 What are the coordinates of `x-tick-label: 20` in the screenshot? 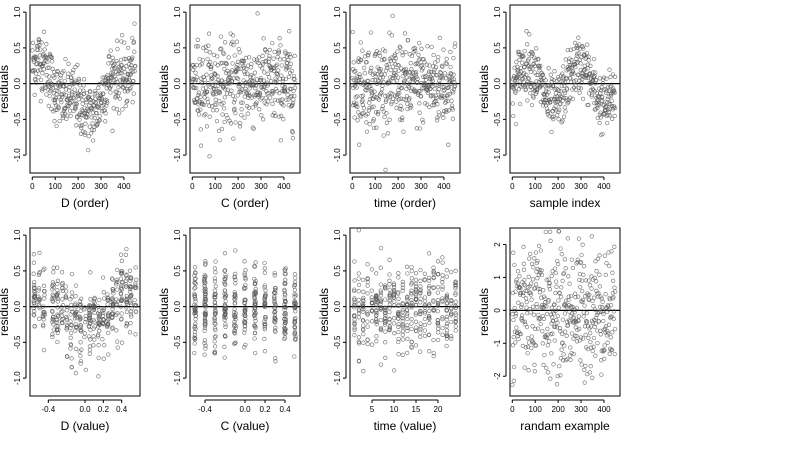 It's located at (438, 409).